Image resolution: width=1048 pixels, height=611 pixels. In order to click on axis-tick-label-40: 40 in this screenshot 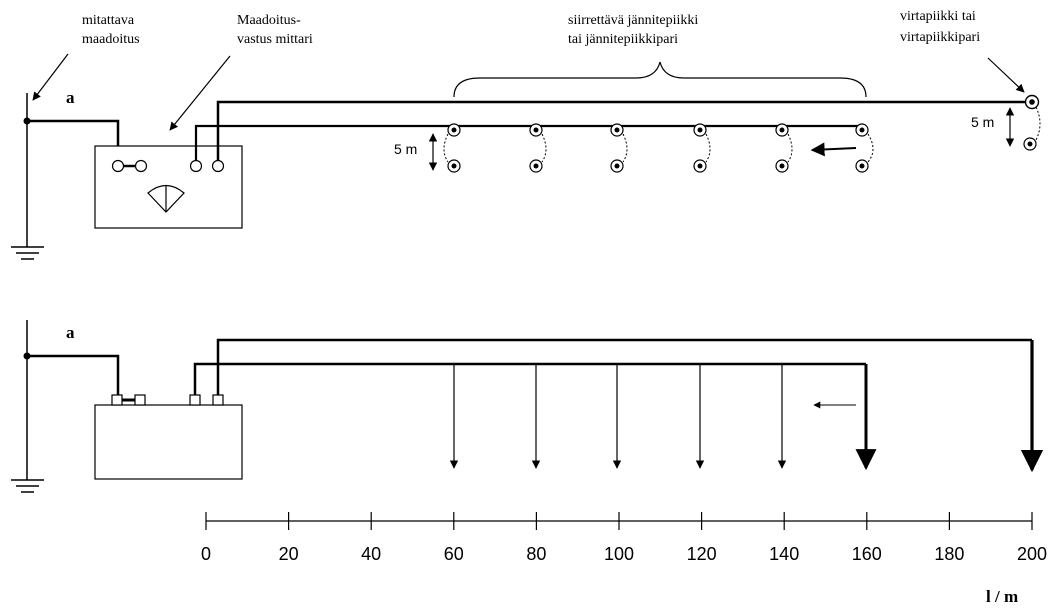, I will do `click(371, 554)`.